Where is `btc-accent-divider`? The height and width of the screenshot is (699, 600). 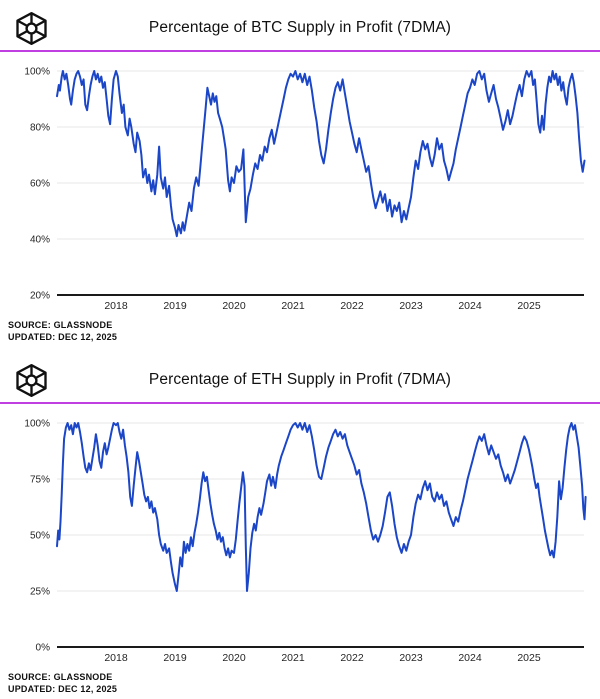 btc-accent-divider is located at coordinates (300, 51).